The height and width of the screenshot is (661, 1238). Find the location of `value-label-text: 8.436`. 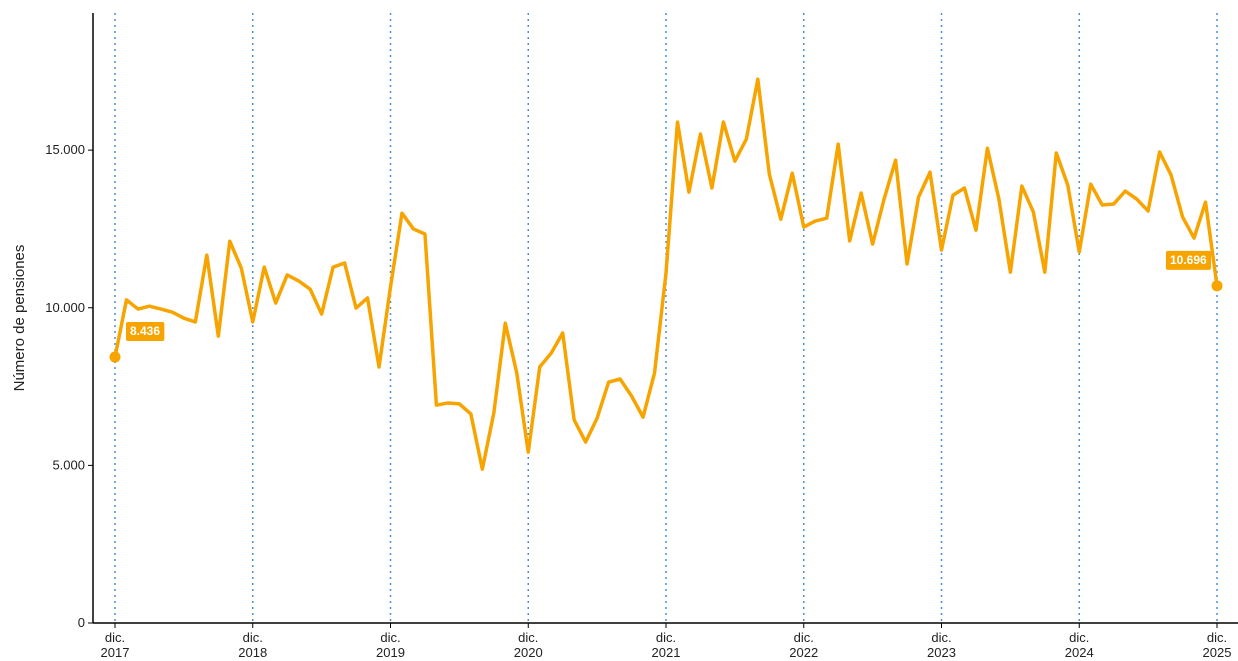

value-label-text: 8.436 is located at coordinates (145, 331).